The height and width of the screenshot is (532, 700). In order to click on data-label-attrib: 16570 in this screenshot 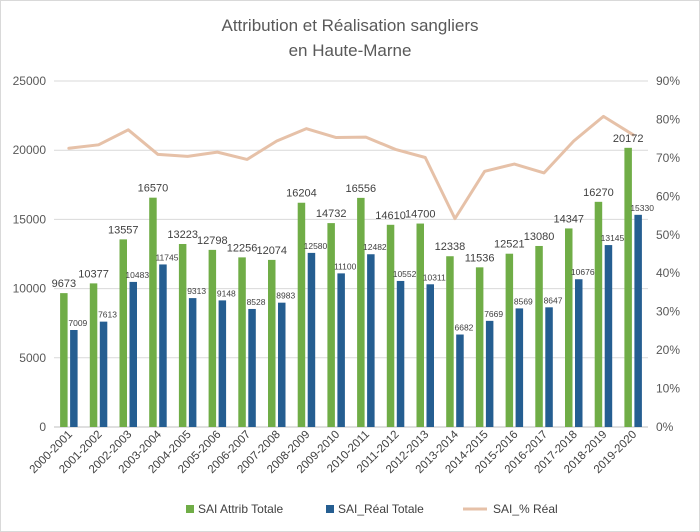, I will do `click(153, 189)`.